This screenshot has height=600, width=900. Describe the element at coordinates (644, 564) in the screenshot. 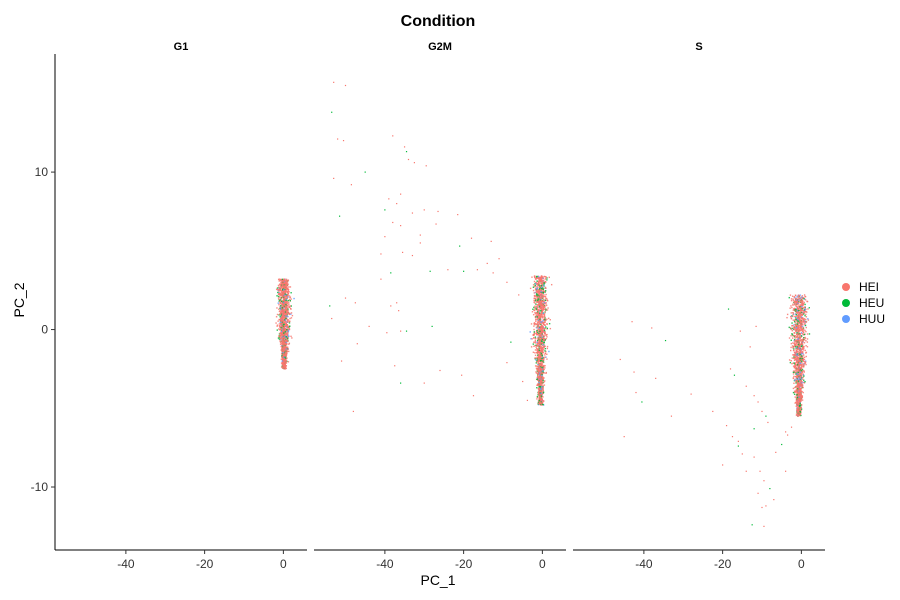

I see `x-tick-label: -40` at that location.